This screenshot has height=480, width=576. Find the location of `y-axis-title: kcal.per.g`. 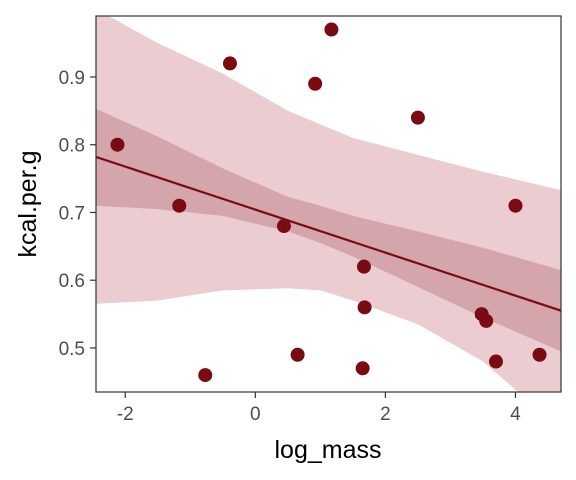

y-axis-title: kcal.per.g is located at coordinates (28, 203).